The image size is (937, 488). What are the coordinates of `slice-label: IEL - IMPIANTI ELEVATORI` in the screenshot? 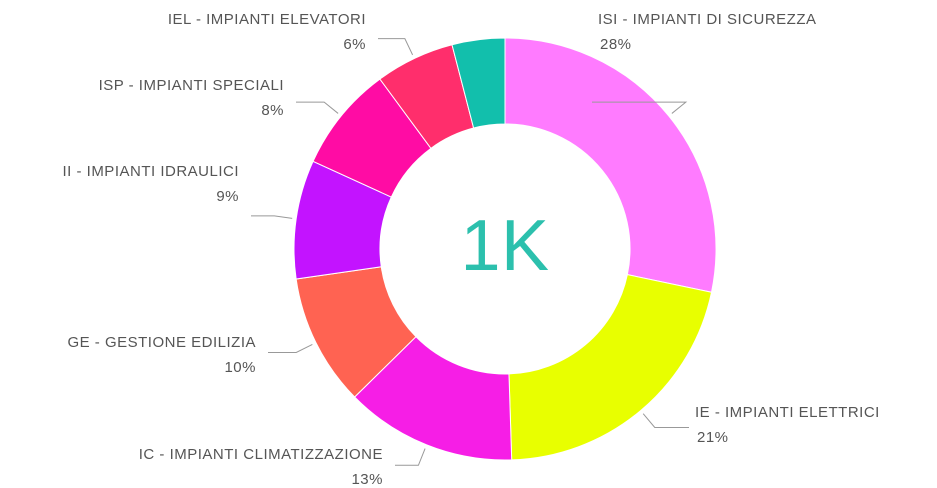 It's located at (267, 19).